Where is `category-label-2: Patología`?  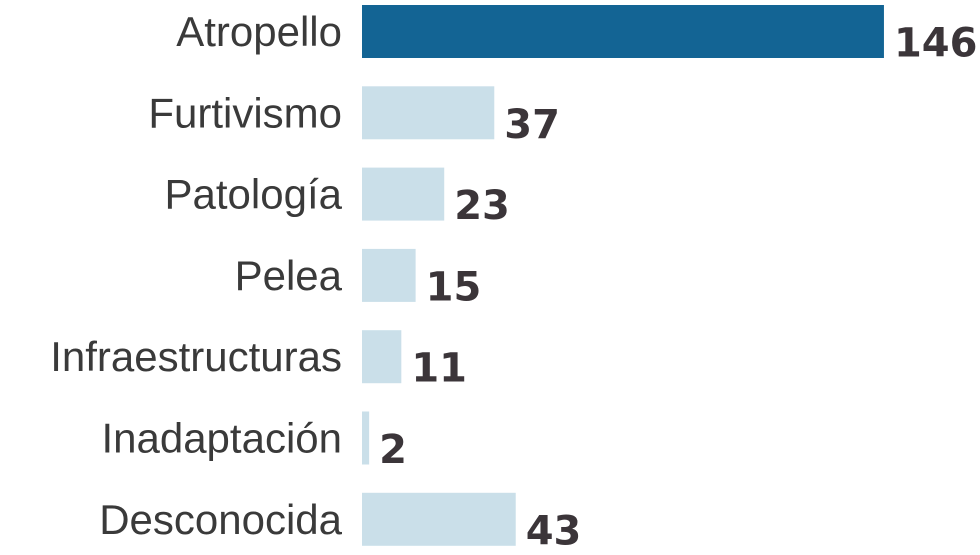 category-label-2: Patología is located at coordinates (254, 194).